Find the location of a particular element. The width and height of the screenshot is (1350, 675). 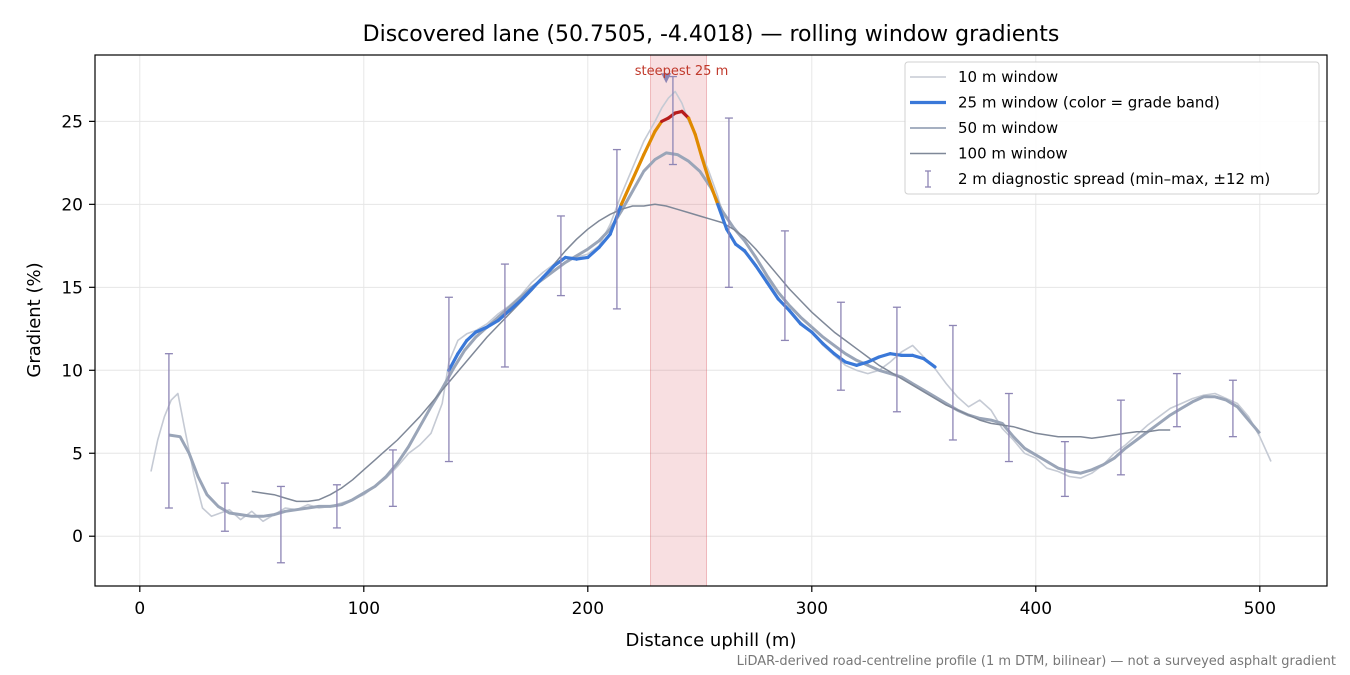

steepest-label: steepest 25 m is located at coordinates (681, 71).